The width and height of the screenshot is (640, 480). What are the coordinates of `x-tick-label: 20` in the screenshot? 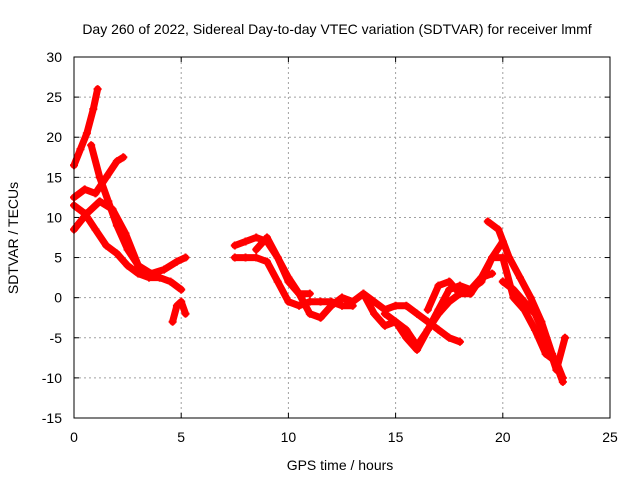 It's located at (503, 437).